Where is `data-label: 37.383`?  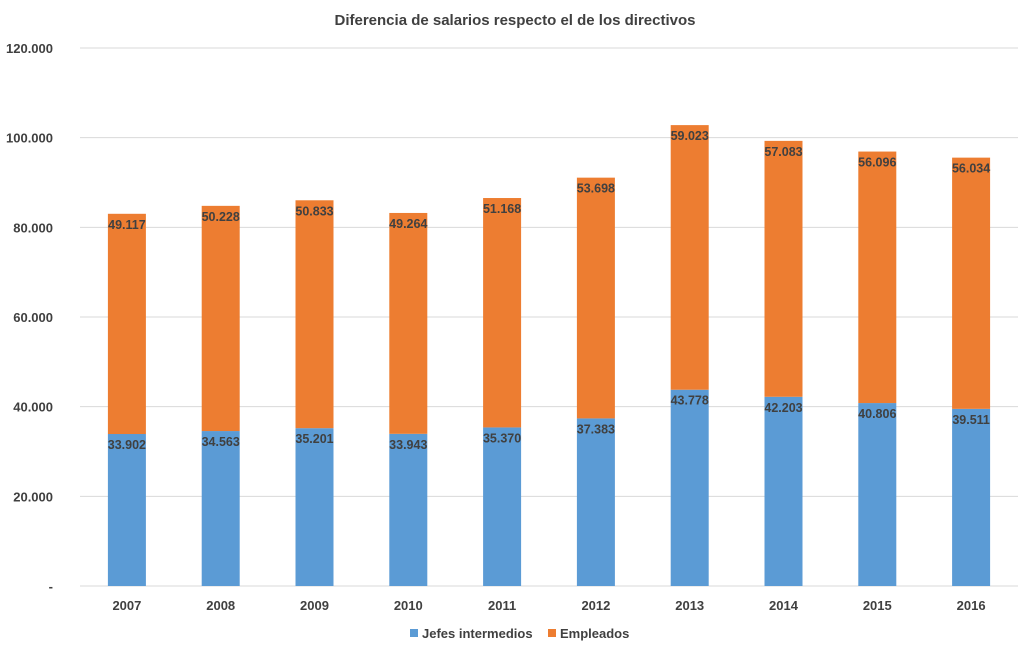 data-label: 37.383 is located at coordinates (596, 429).